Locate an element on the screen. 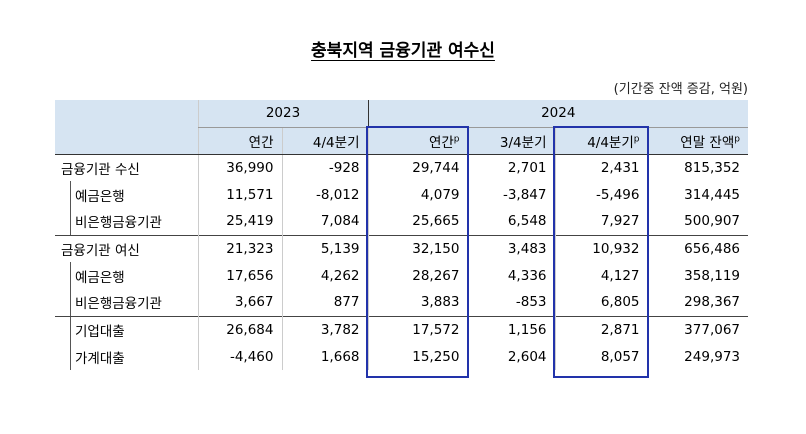 The height and width of the screenshot is (434, 806). cell: 298,367 is located at coordinates (697, 302).